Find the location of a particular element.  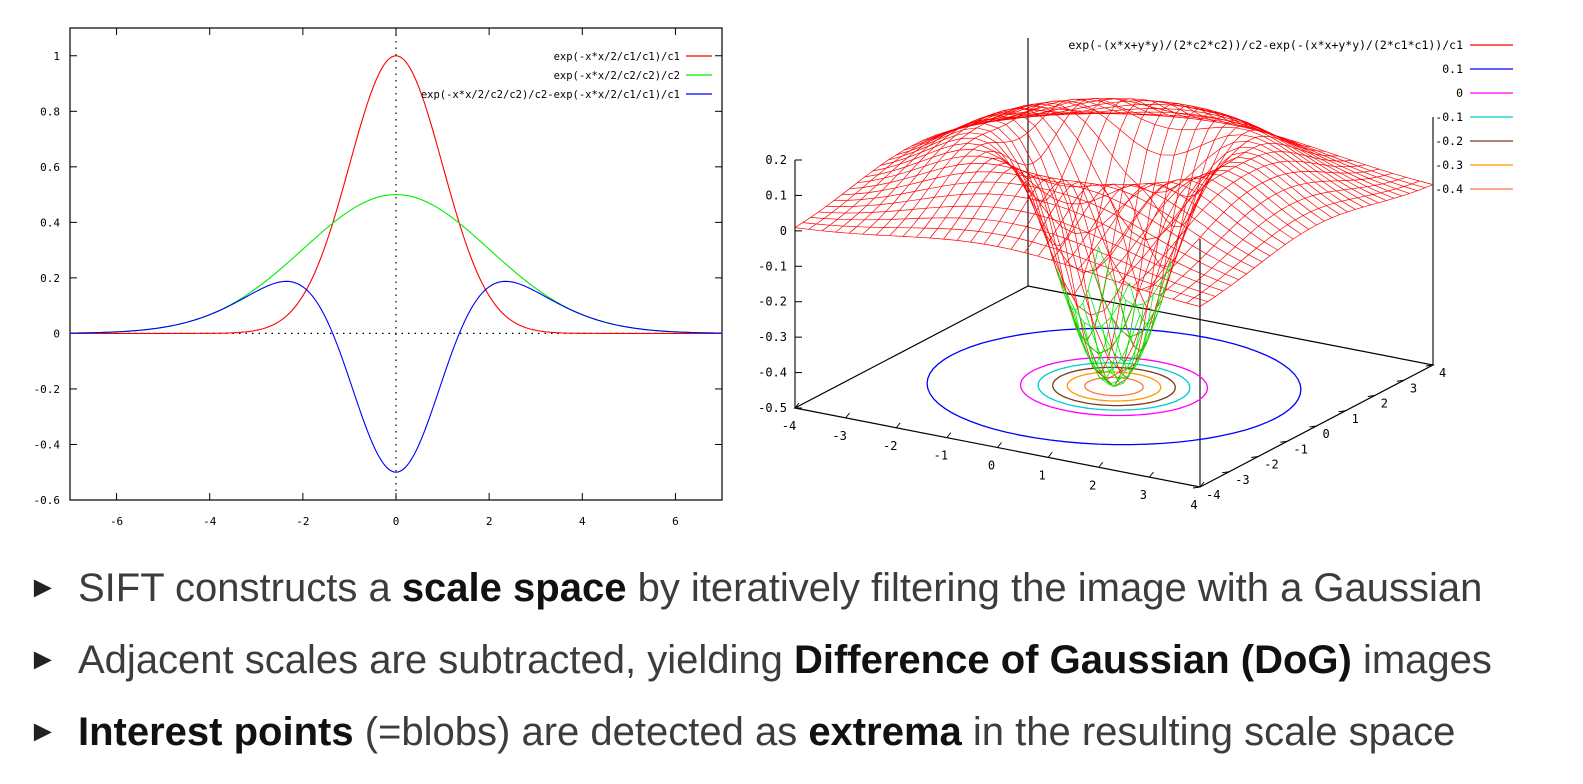

bullet-text: images is located at coordinates (1421, 660).